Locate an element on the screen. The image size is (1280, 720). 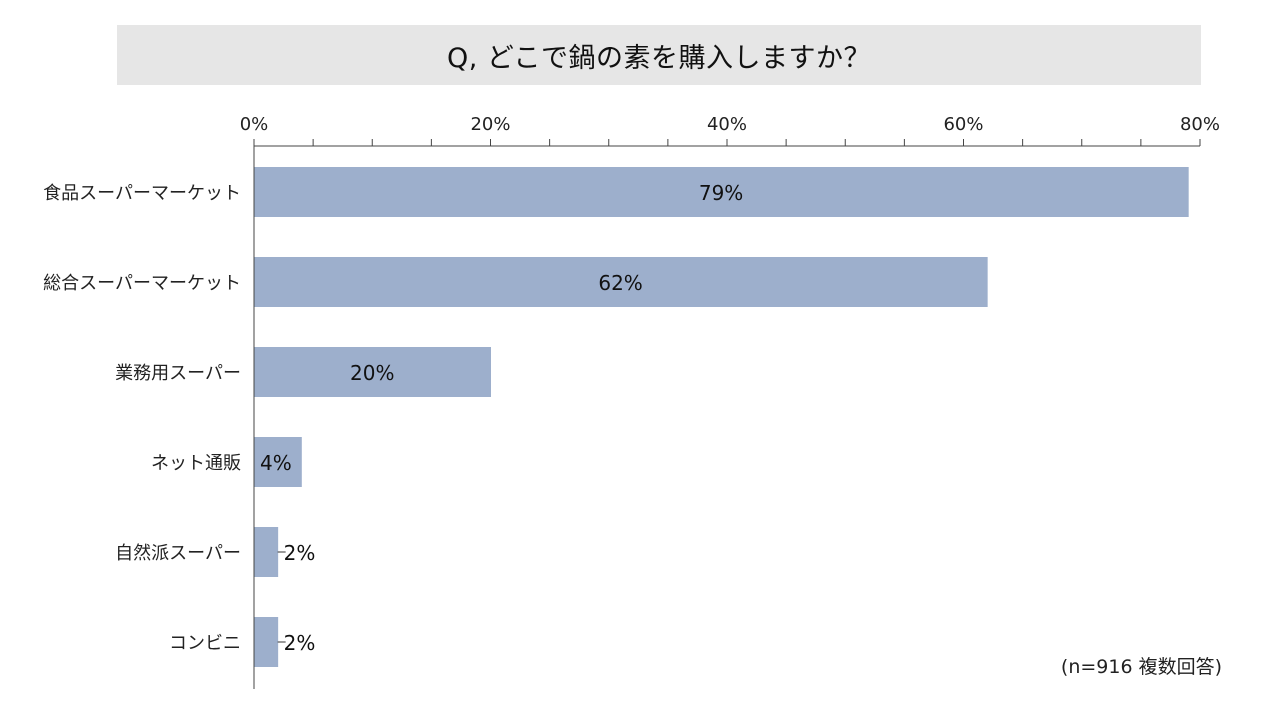
data-label: 62% is located at coordinates (620, 283).